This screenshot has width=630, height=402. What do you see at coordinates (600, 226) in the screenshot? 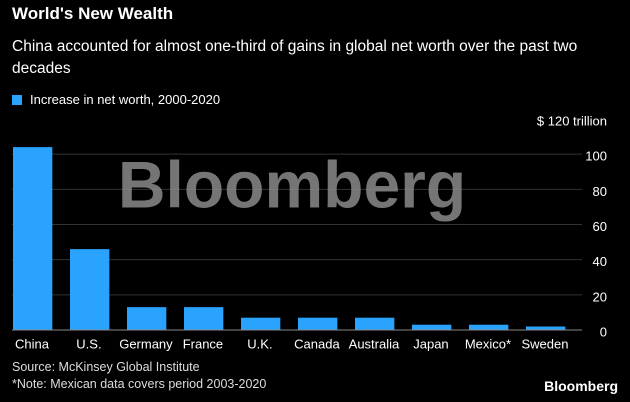
I see `y-tick-label: 60` at bounding box center [600, 226].